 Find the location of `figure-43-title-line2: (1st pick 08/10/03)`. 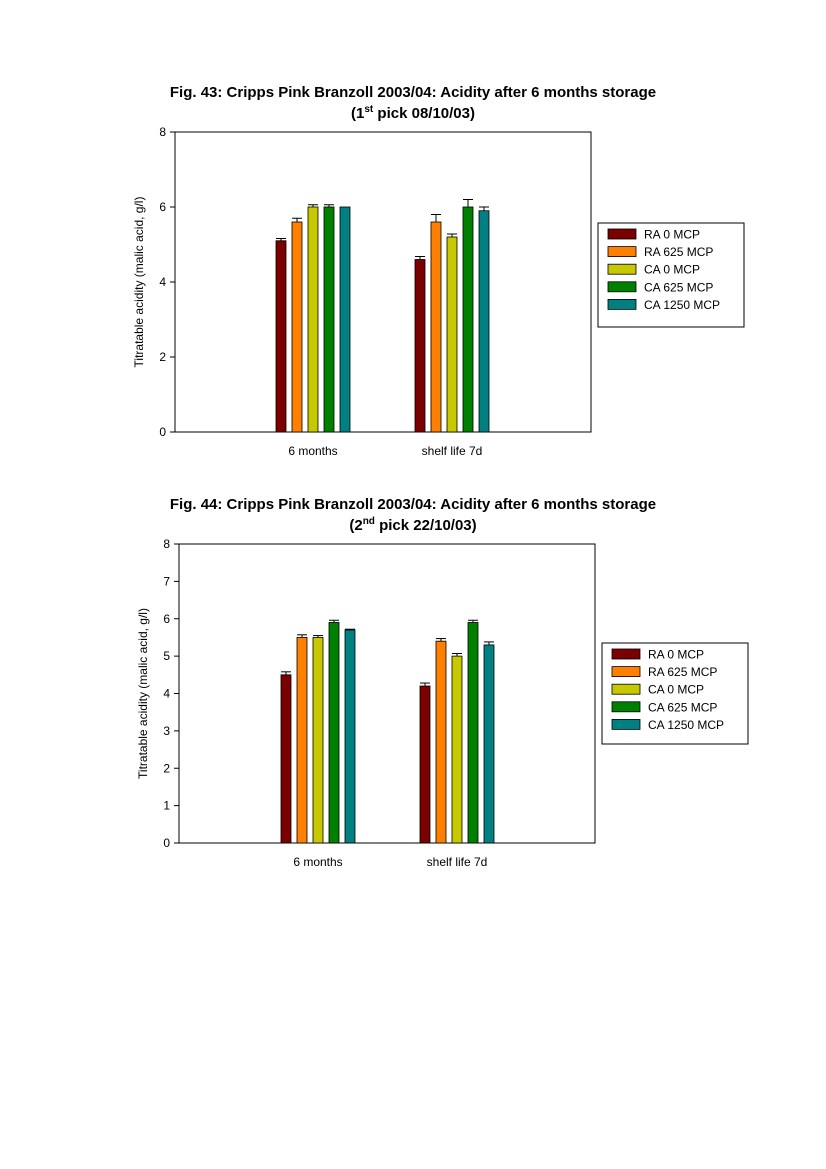

figure-43-title-line2: (1st pick 08/10/03) is located at coordinates (413, 113).